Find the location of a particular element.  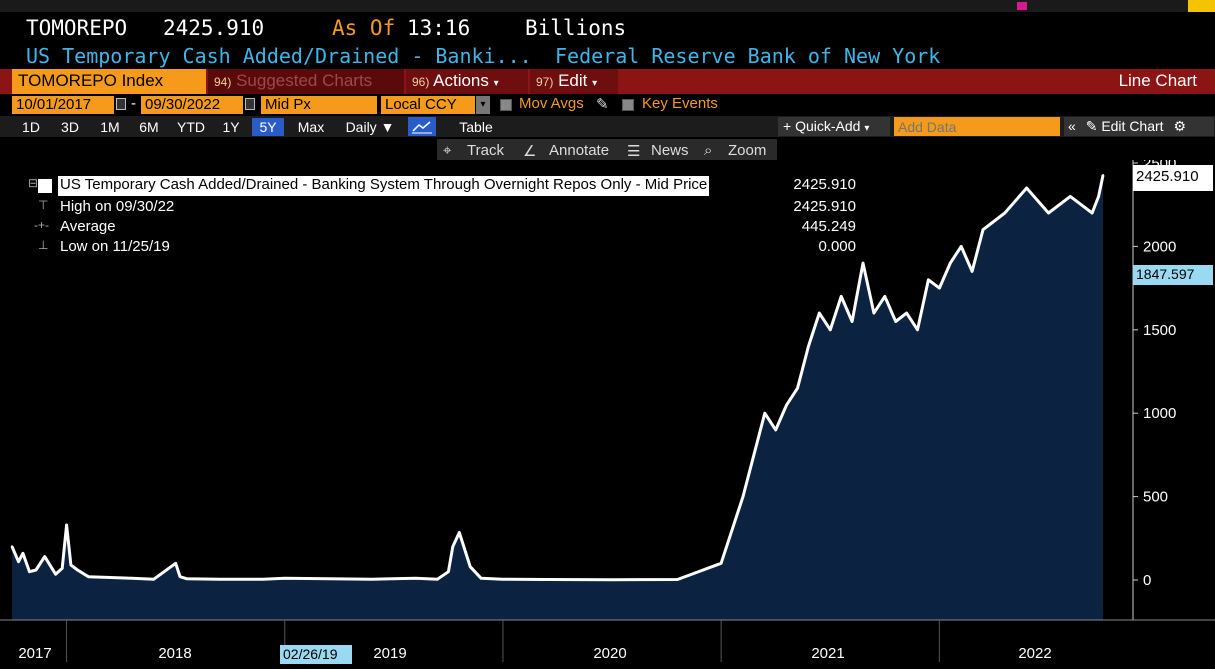

range-ytd: YTD is located at coordinates (191, 127).